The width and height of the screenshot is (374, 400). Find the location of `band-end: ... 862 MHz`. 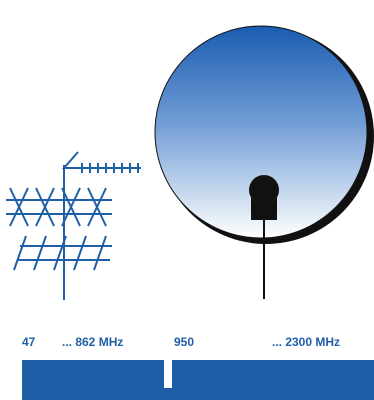

band-end: ... 862 MHz is located at coordinates (92, 342).